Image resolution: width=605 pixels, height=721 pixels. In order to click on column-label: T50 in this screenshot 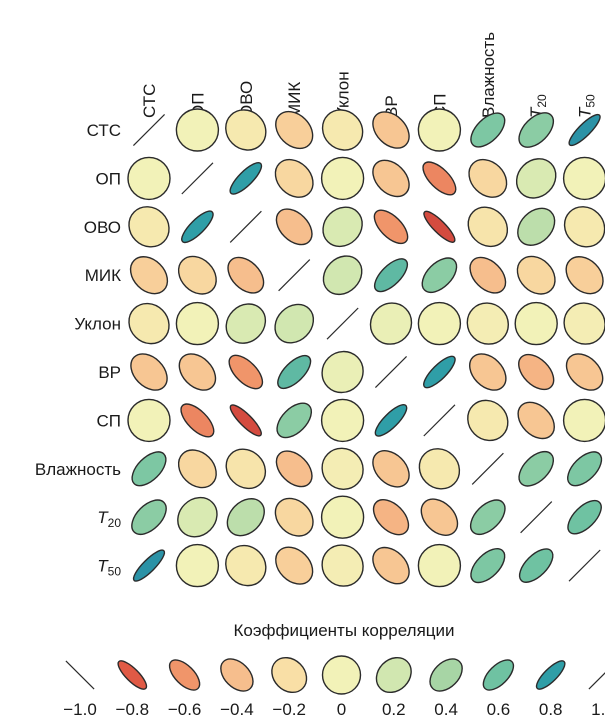, I will do `click(587, 106)`.